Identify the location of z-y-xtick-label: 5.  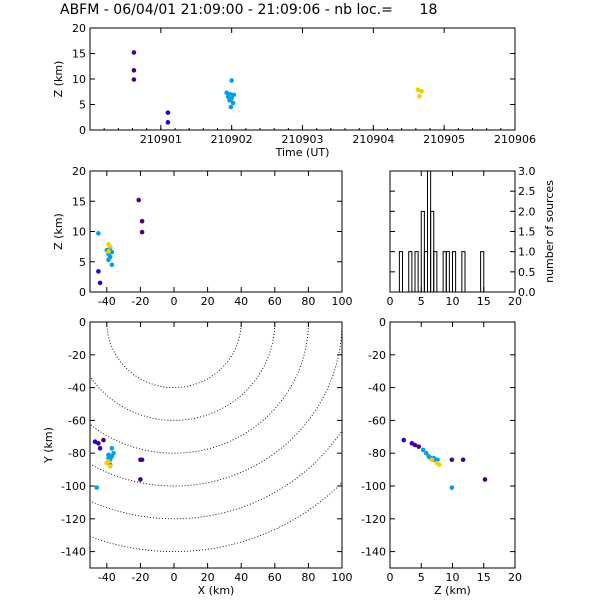
(421, 577).